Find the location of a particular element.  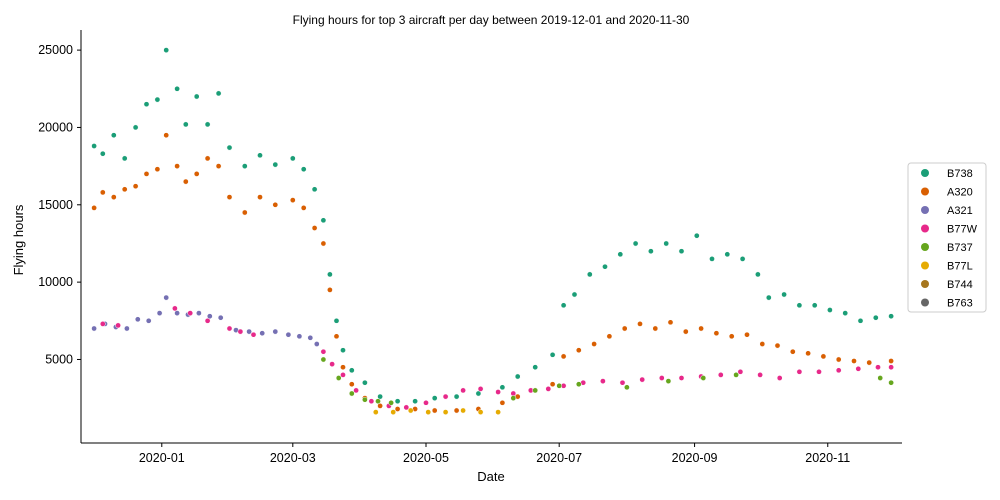

x-tick-label: 2020-03 is located at coordinates (293, 458).